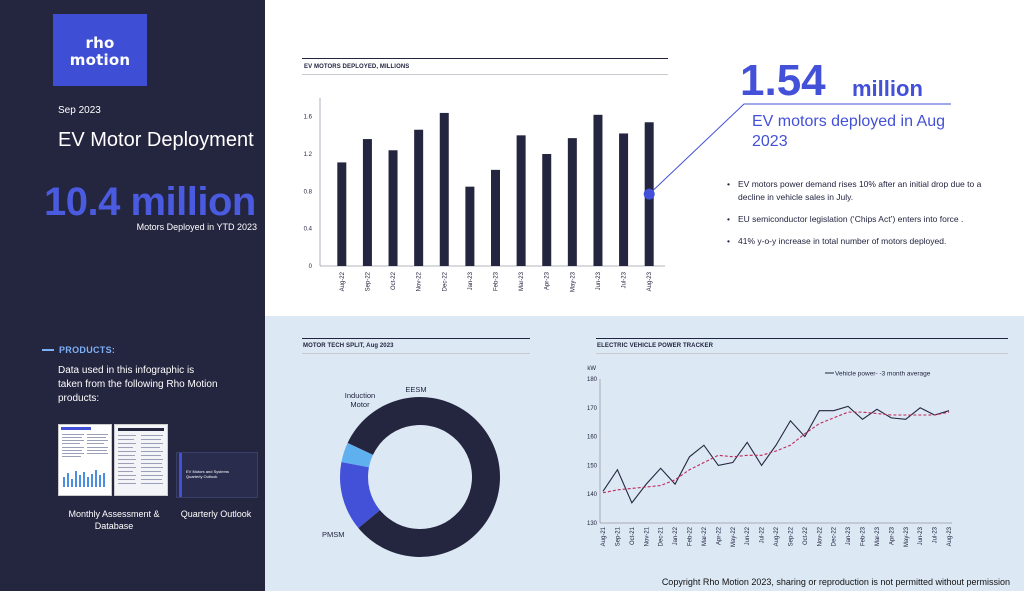  I want to click on bar-y-tick-label: 0.4, so click(308, 230).